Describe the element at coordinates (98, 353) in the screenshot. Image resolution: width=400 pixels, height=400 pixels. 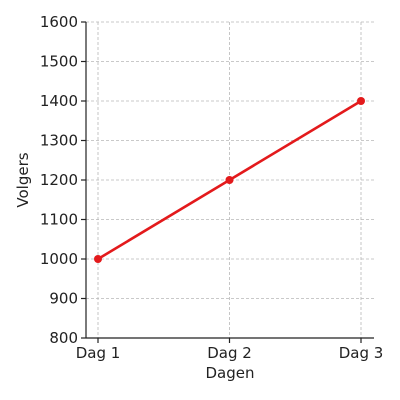
I see `x-tick-label: Dag 1` at that location.